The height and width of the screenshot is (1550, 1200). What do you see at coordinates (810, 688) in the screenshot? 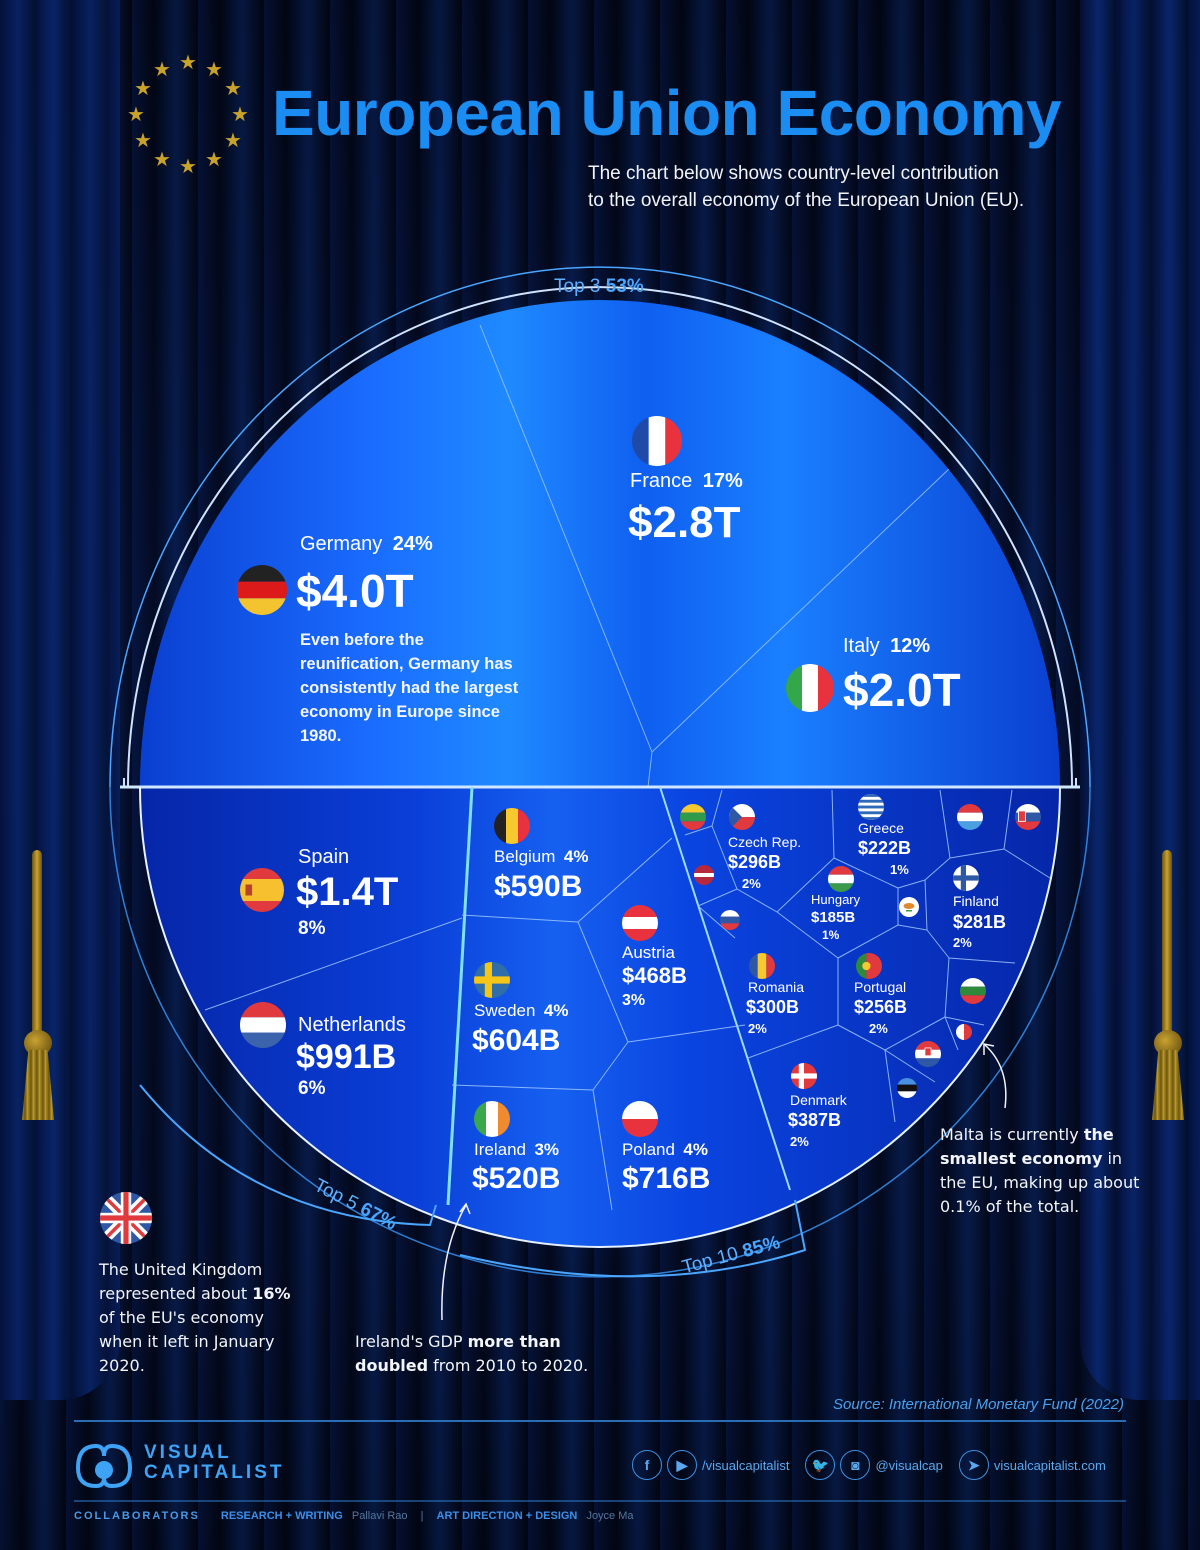
I see `italy-flag-icon` at bounding box center [810, 688].